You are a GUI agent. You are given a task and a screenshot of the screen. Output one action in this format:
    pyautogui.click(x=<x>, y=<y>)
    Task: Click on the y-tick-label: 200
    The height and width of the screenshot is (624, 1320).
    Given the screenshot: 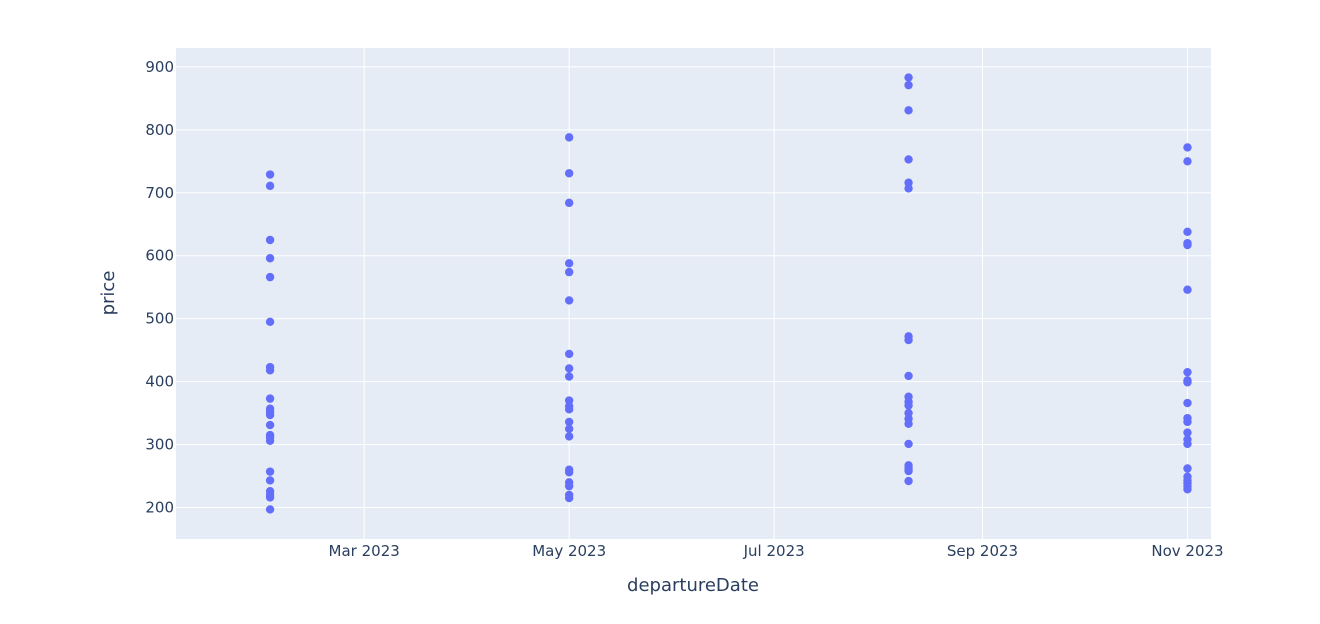 What is the action you would take?
    pyautogui.click(x=159, y=508)
    